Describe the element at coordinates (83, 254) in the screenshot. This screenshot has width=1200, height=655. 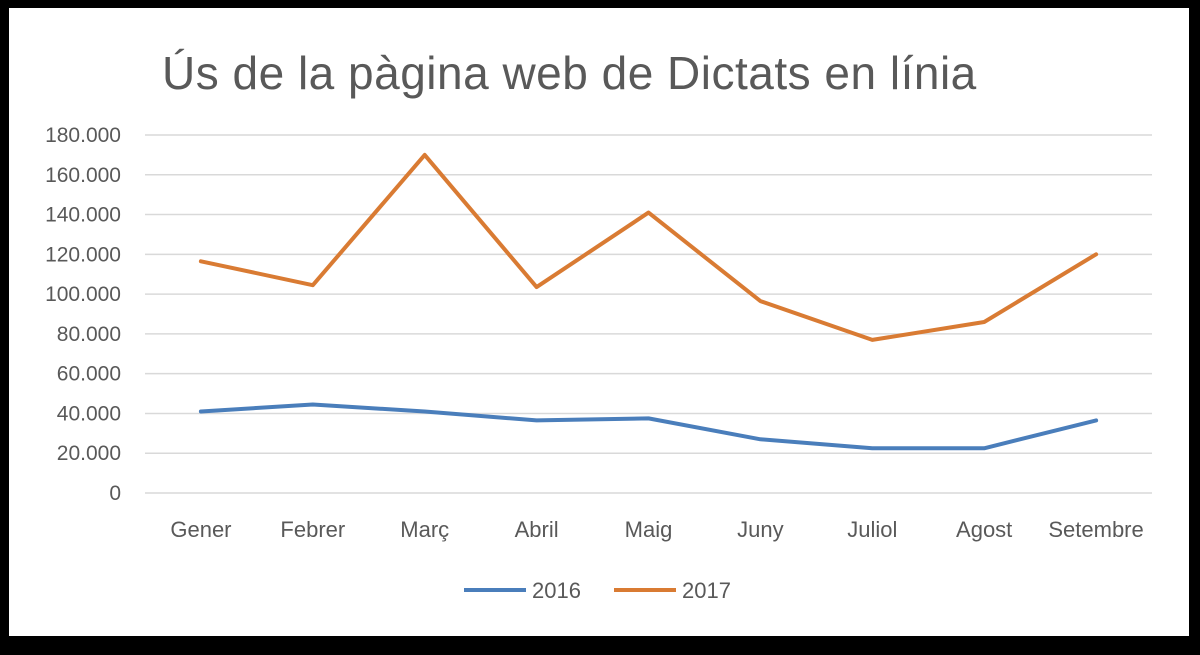
I see `y-tick-label: 120.000` at that location.